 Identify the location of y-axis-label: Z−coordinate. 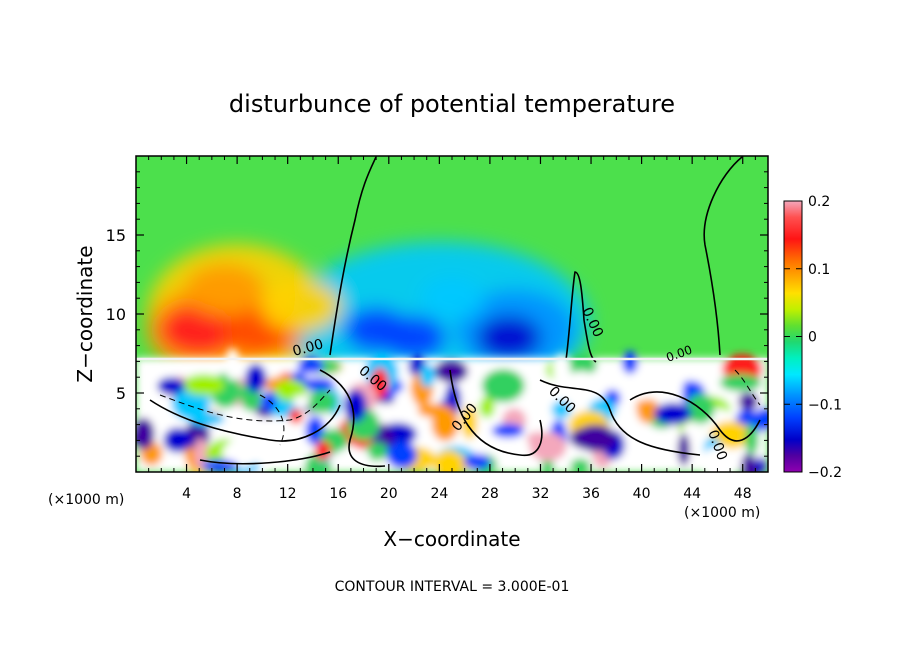
(85, 313).